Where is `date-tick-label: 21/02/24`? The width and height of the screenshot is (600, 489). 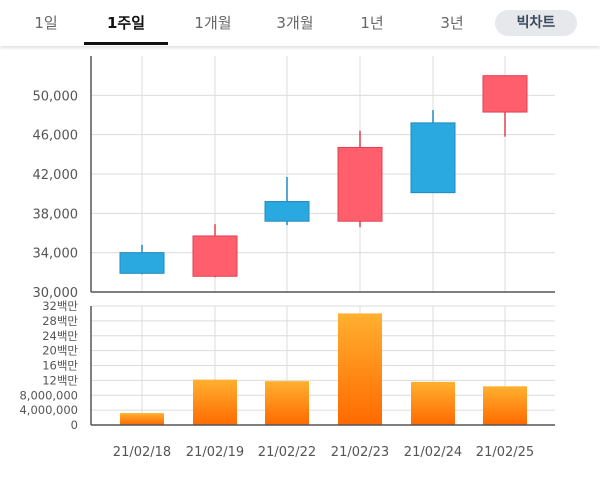
date-tick-label: 21/02/24 is located at coordinates (433, 452).